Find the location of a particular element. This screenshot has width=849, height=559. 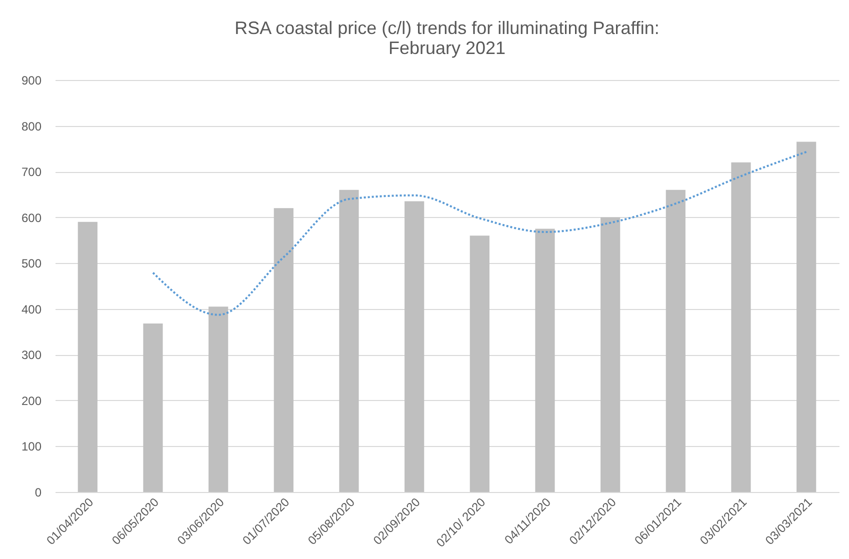

y-tick-label: 300 is located at coordinates (31, 355).